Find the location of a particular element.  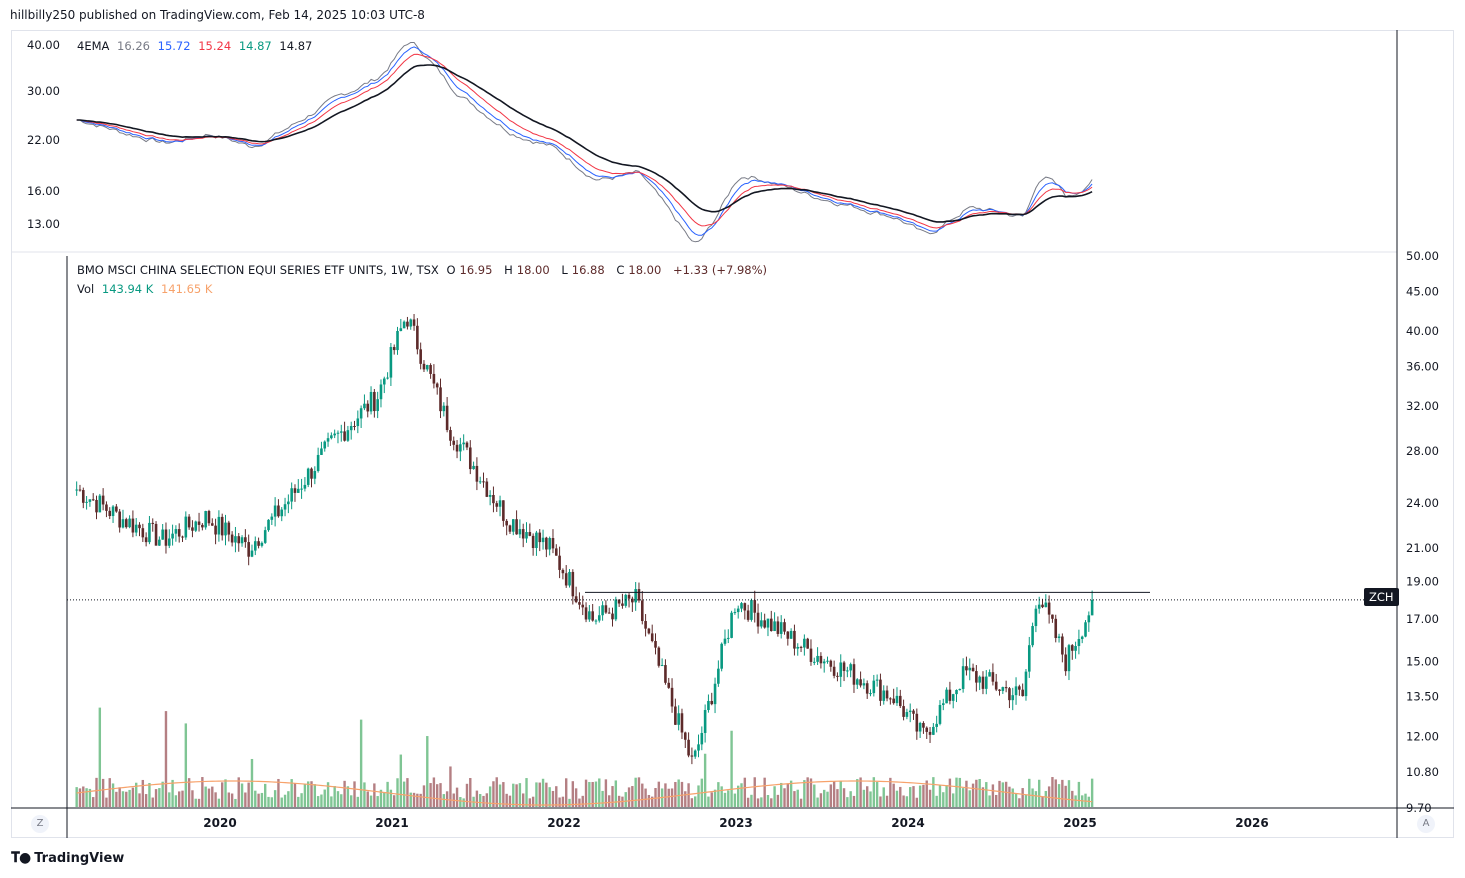

main-y-tick-label: 19.00 is located at coordinates (1422, 582).